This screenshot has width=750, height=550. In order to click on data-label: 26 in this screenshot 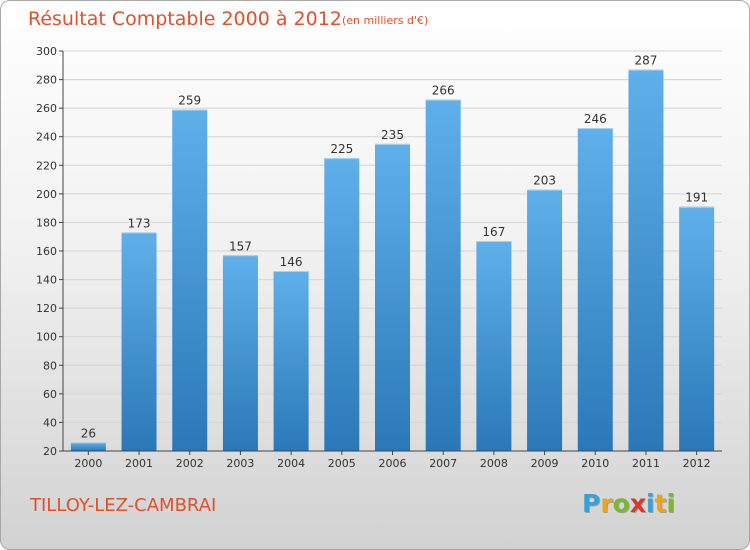, I will do `click(88, 433)`.